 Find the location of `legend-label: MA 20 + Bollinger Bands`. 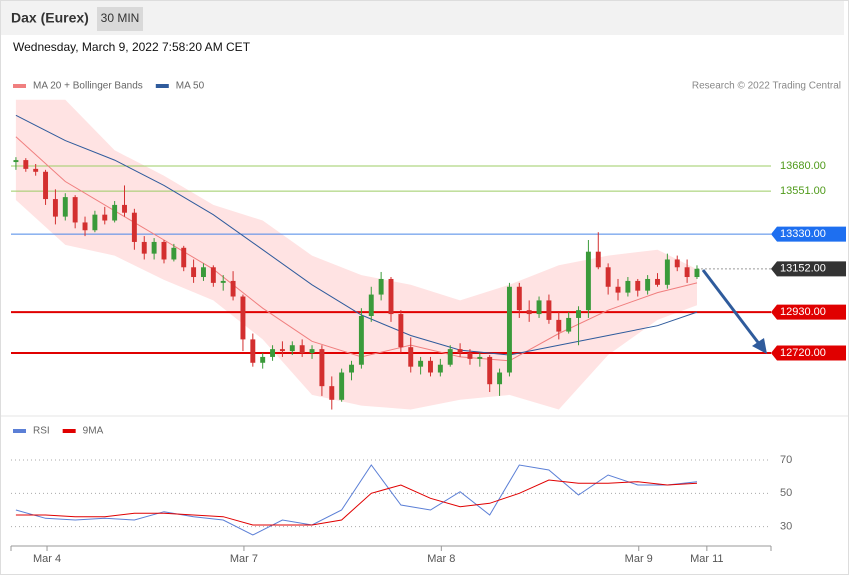

legend-label: MA 20 + Bollinger Bands is located at coordinates (88, 86).